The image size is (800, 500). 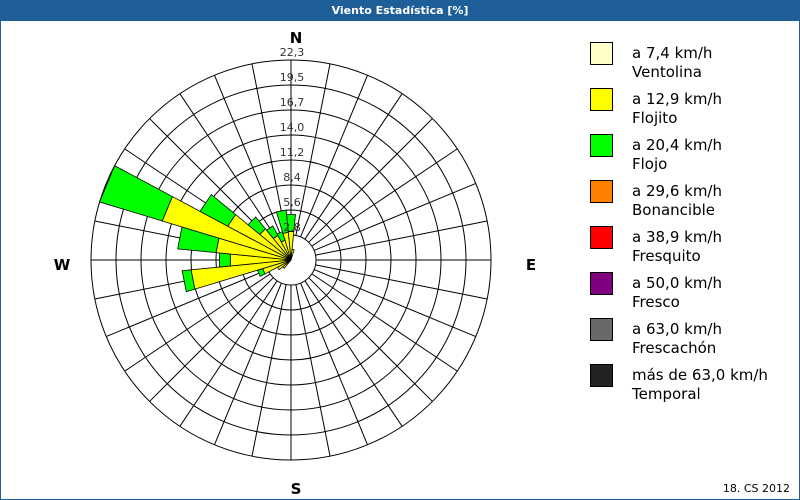 I want to click on footer-text: 18. CS 2012, so click(x=756, y=488).